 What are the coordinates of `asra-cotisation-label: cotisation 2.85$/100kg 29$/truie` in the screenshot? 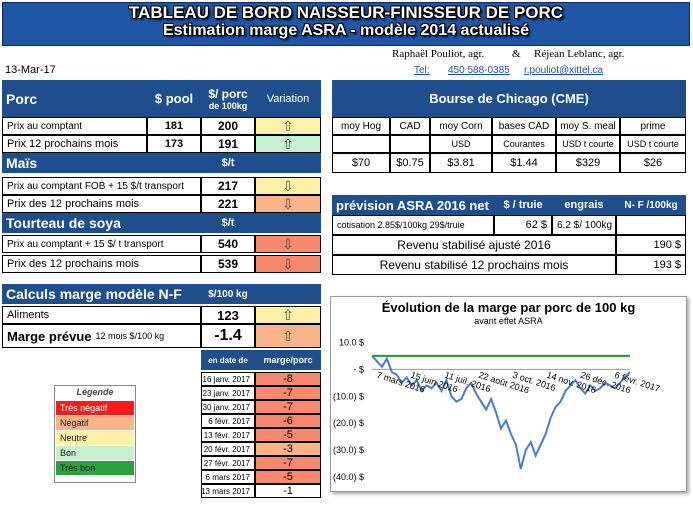 It's located at (401, 225).